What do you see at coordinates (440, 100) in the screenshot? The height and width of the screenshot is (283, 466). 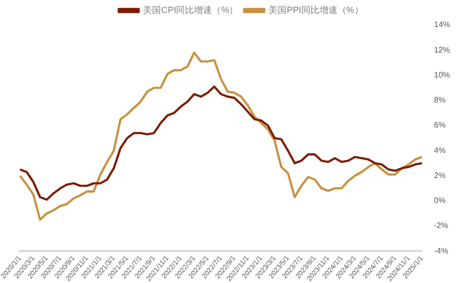 I see `y-tick-label: 8%` at bounding box center [440, 100].